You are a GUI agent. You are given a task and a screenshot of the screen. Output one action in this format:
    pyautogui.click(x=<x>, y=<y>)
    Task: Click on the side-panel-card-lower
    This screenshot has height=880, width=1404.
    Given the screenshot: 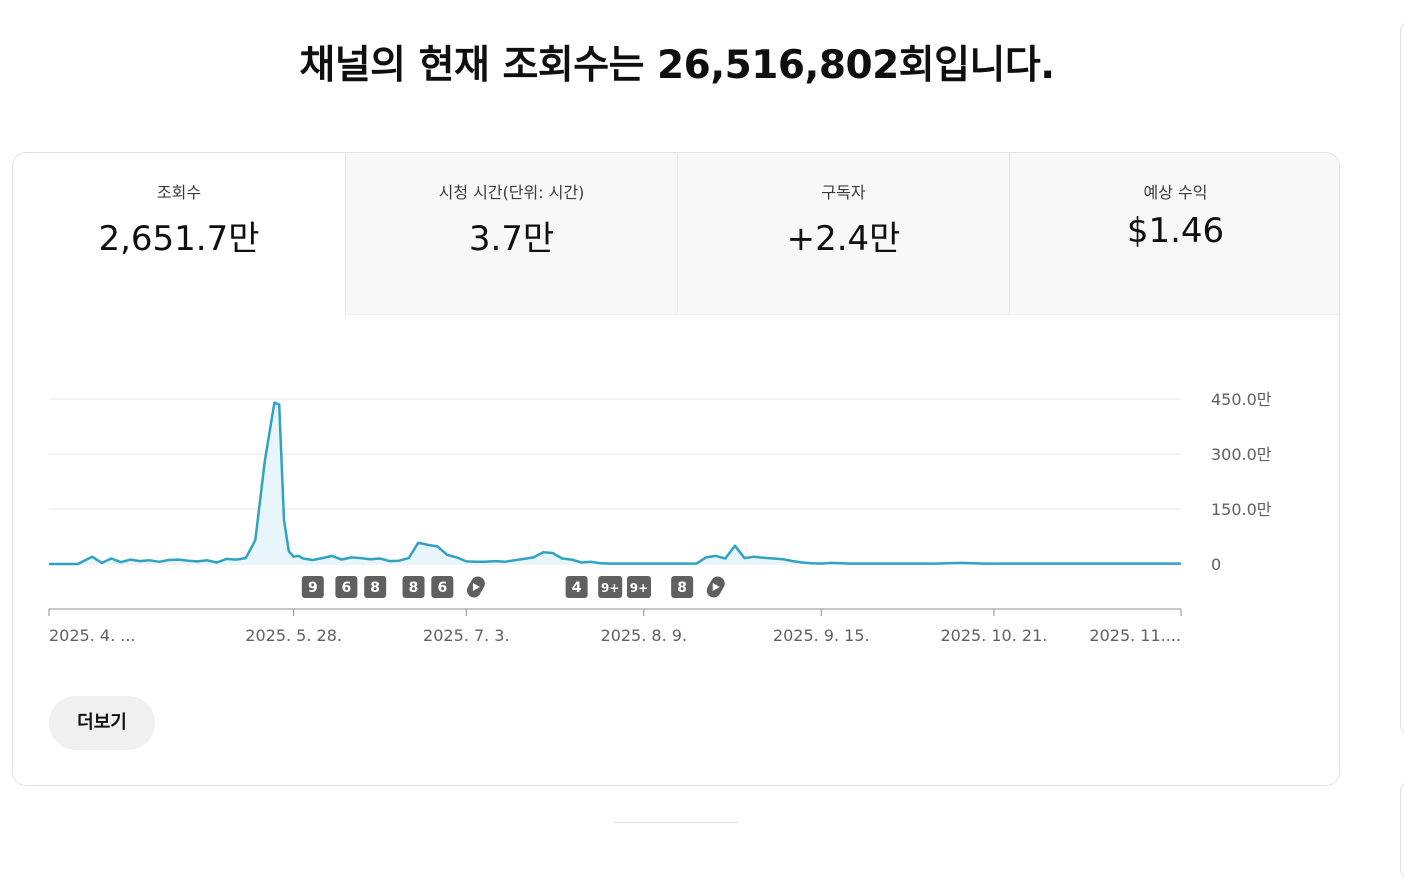 What is the action you would take?
    pyautogui.click(x=1402, y=830)
    